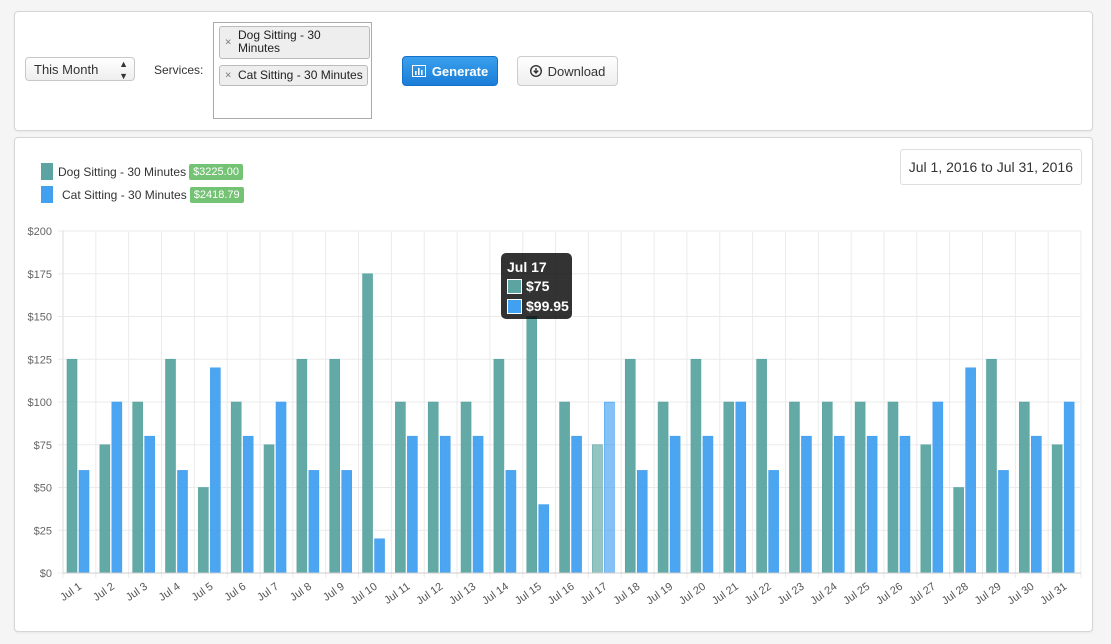 This screenshot has height=644, width=1111. I want to click on generate-button: Generate, so click(450, 71).